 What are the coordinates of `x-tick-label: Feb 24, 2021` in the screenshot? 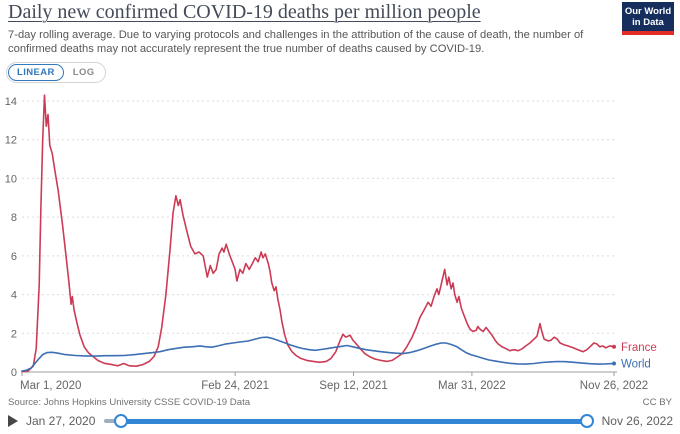 It's located at (235, 386).